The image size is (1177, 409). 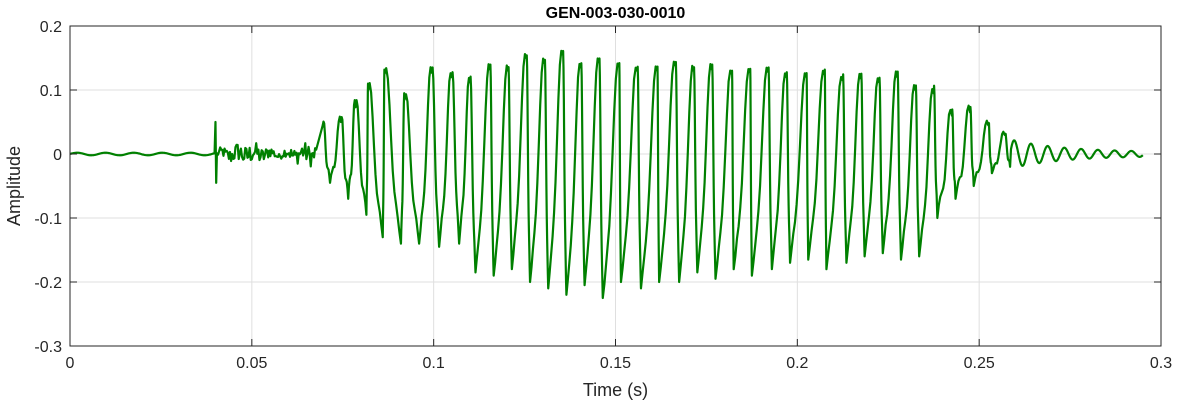 What do you see at coordinates (14, 186) in the screenshot?
I see `y-axis-label: Amplitude` at bounding box center [14, 186].